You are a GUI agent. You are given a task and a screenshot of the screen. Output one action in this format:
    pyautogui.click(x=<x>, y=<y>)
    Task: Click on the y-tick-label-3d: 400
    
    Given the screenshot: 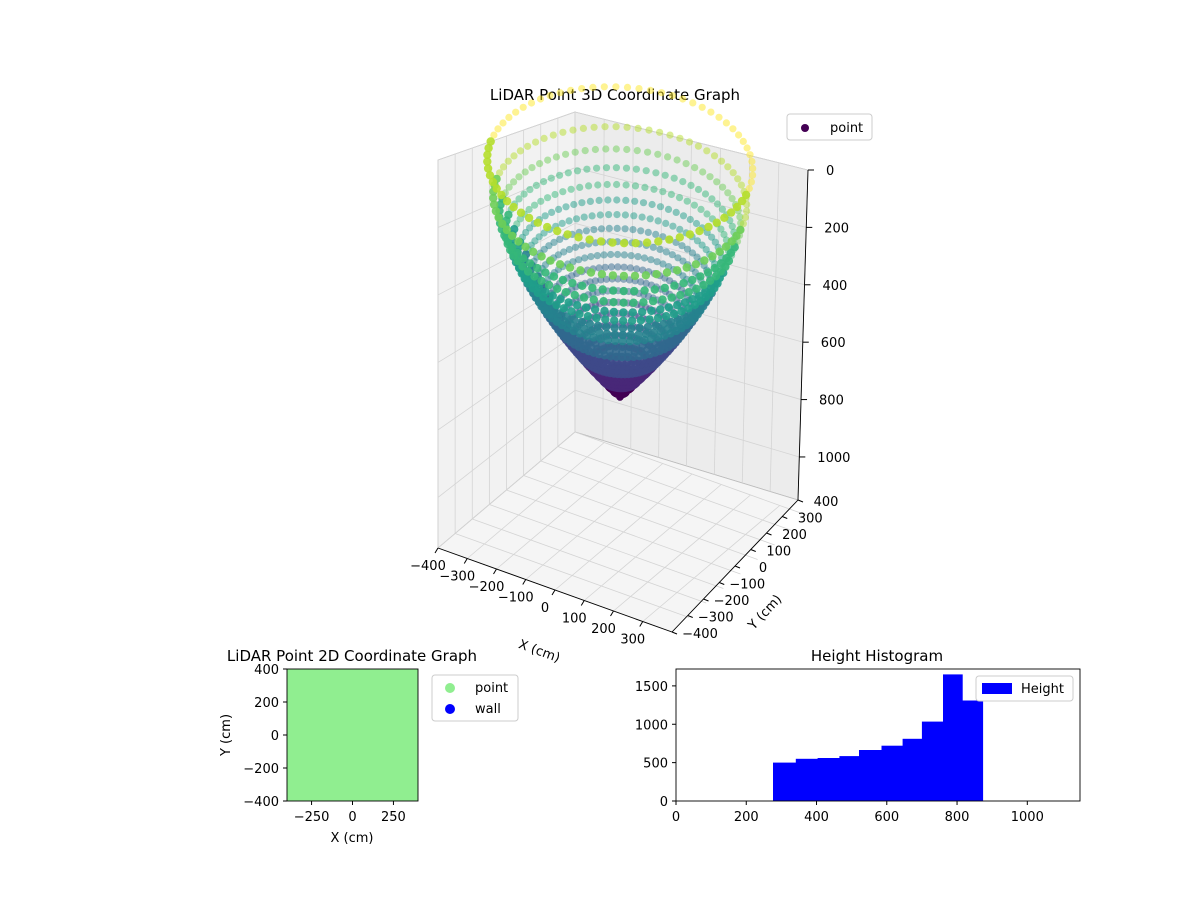 What is the action you would take?
    pyautogui.click(x=826, y=502)
    